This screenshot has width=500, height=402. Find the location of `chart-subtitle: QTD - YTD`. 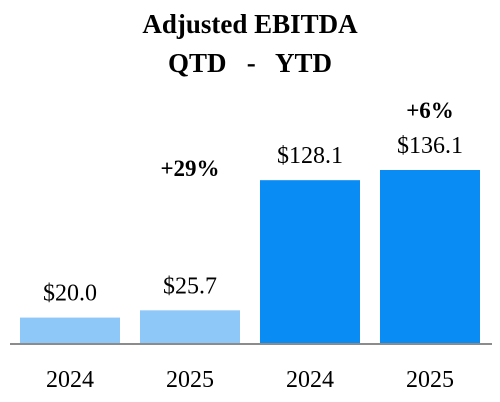

chart-subtitle: QTD - YTD is located at coordinates (250, 63).